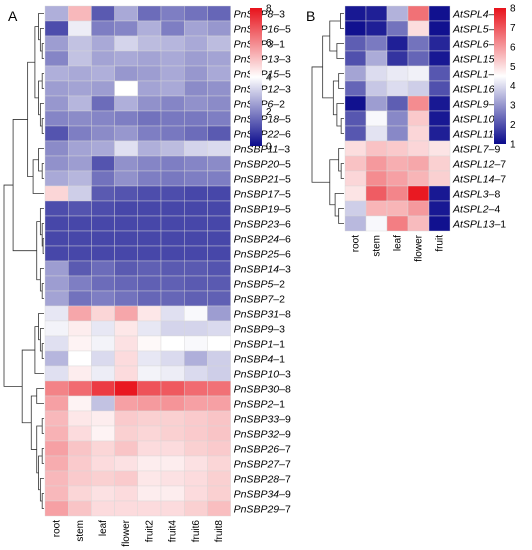  I want to click on dendrogram-a, so click(23, 261).